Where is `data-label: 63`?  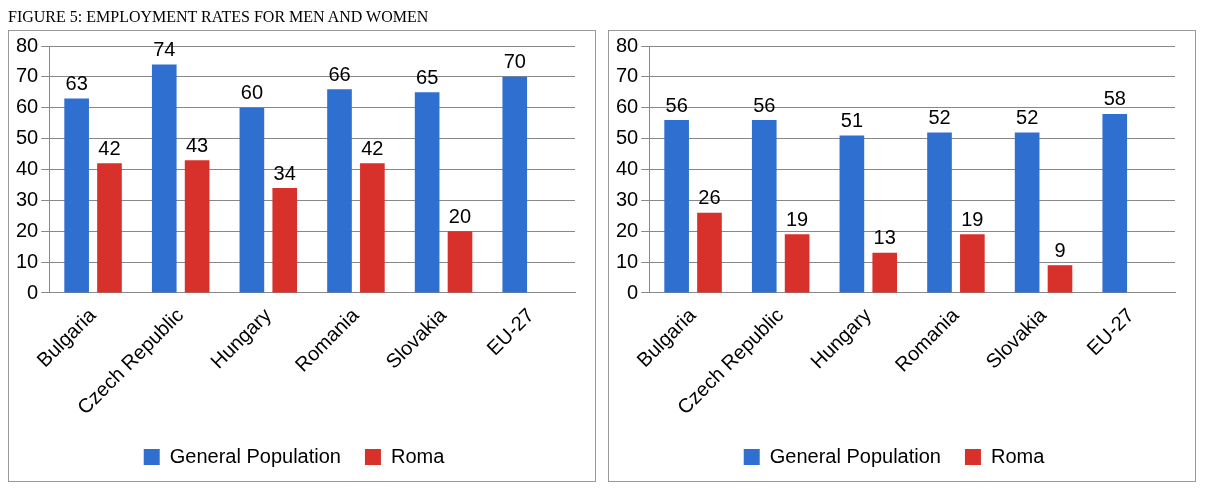
data-label: 63 is located at coordinates (76, 83).